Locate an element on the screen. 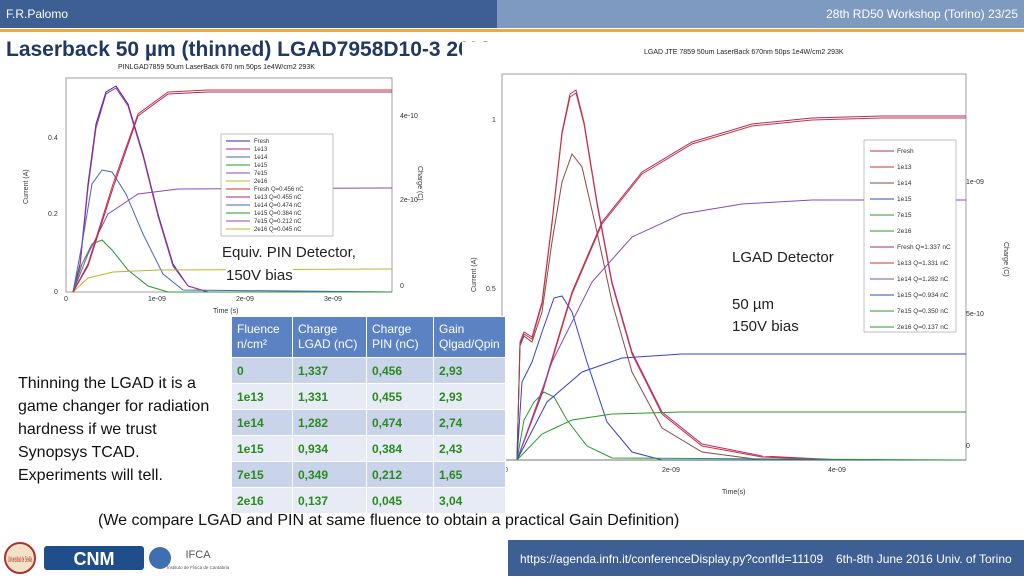 The width and height of the screenshot is (1024, 581). pin-legend-0: Fresh is located at coordinates (261, 142).